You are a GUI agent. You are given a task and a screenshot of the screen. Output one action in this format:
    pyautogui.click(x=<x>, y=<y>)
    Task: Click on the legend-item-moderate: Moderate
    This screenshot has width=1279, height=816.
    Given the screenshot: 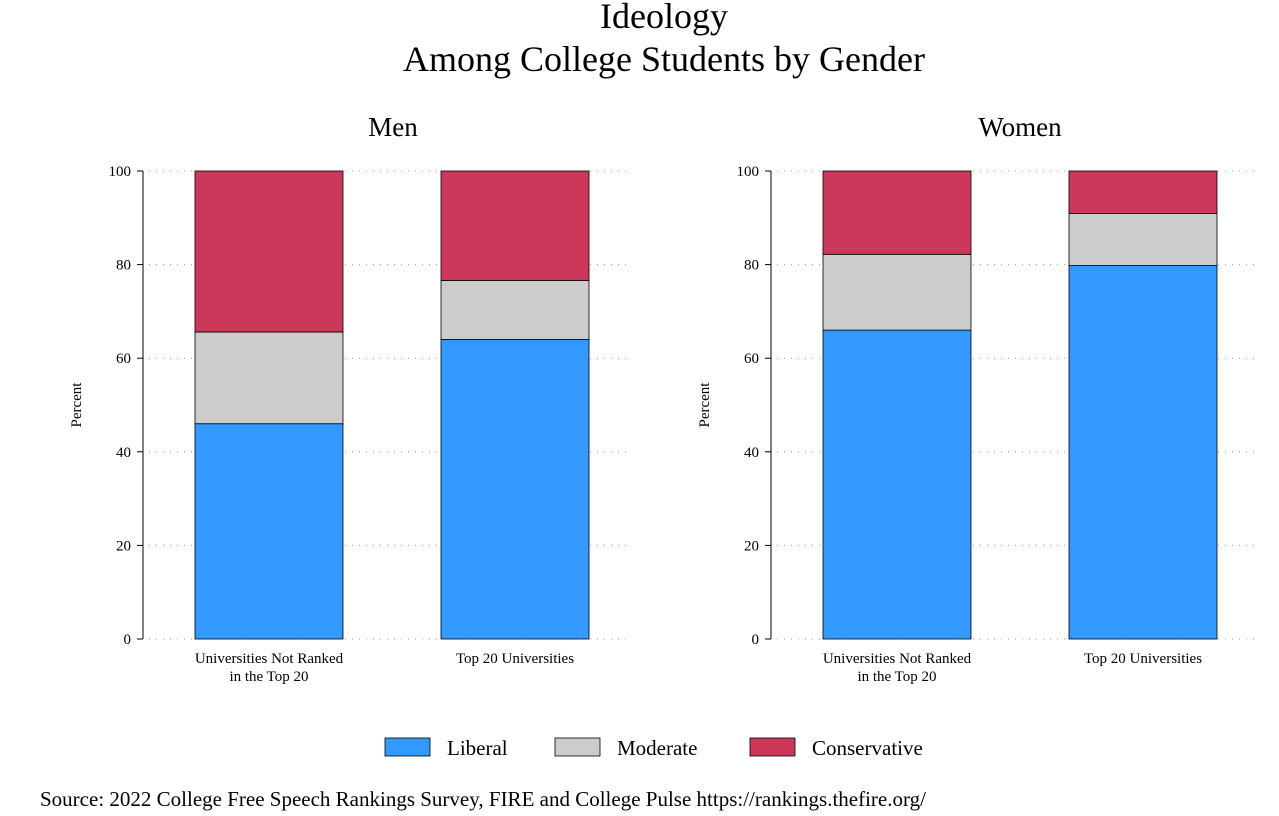 What is the action you would take?
    pyautogui.click(x=625, y=748)
    